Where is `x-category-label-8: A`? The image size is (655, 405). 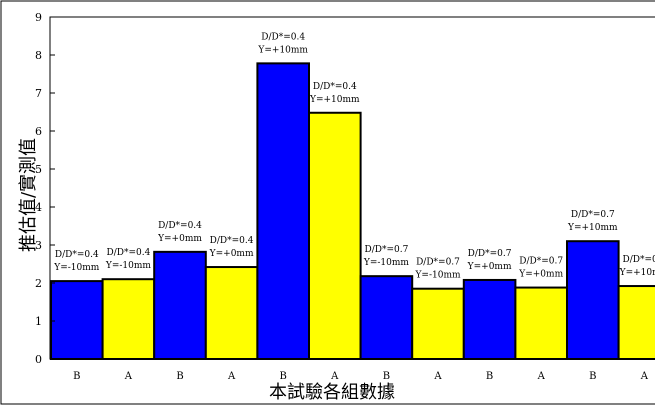 x-category-label-8: A is located at coordinates (437, 376).